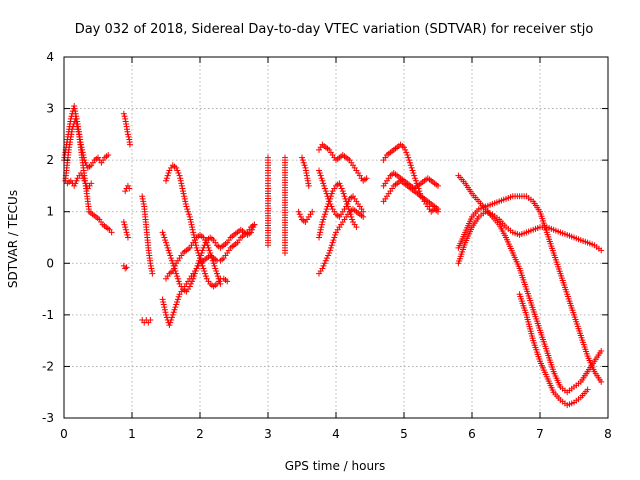 This screenshot has width=640, height=480. Describe the element at coordinates (50, 57) in the screenshot. I see `y-tick-label: 4` at that location.